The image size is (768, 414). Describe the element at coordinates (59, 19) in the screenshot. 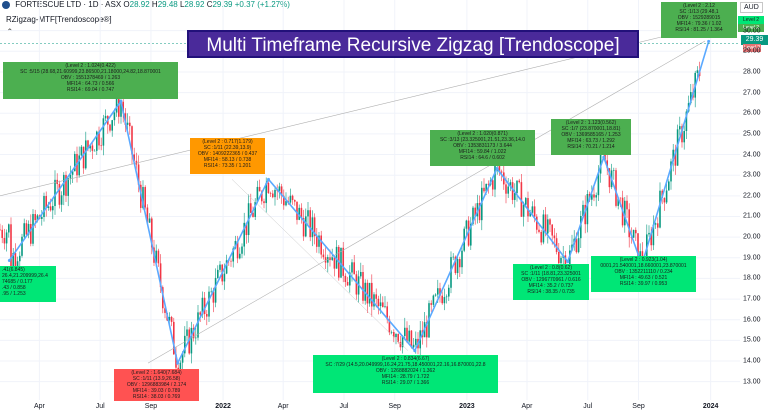

I see `indicator-name: RZigzag-MTF[Trendoscope®]` at that location.